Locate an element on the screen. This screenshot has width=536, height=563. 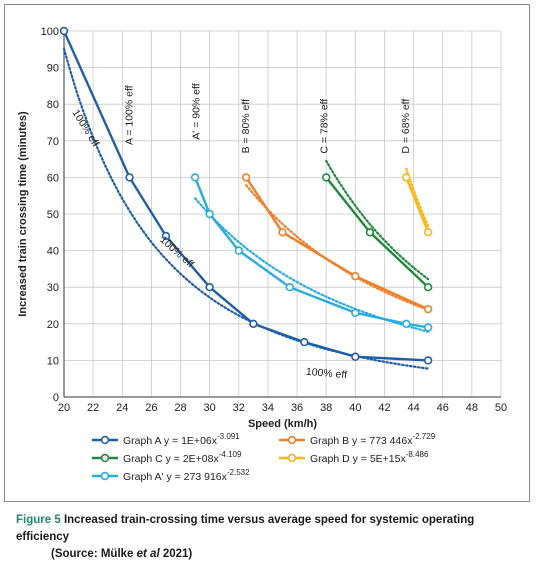
y-tick-label: 20 is located at coordinates (53, 325).